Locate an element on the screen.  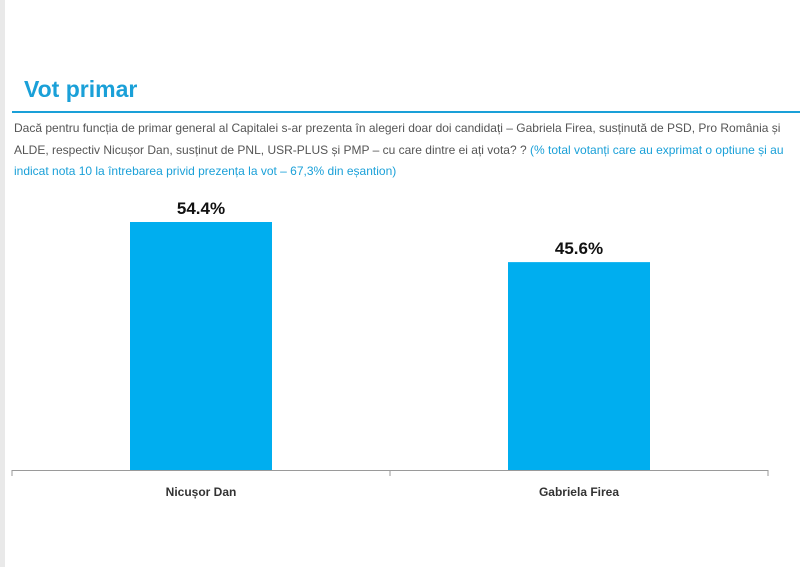
category-label: Nicușor Dan is located at coordinates (201, 492).